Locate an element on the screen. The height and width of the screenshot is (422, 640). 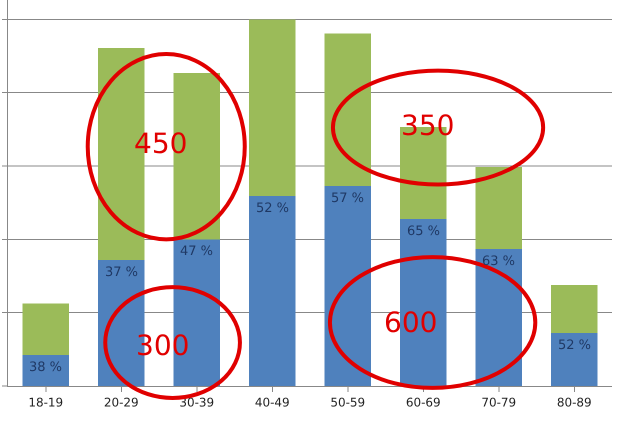
annotation: 38 % is located at coordinates (45, 367).